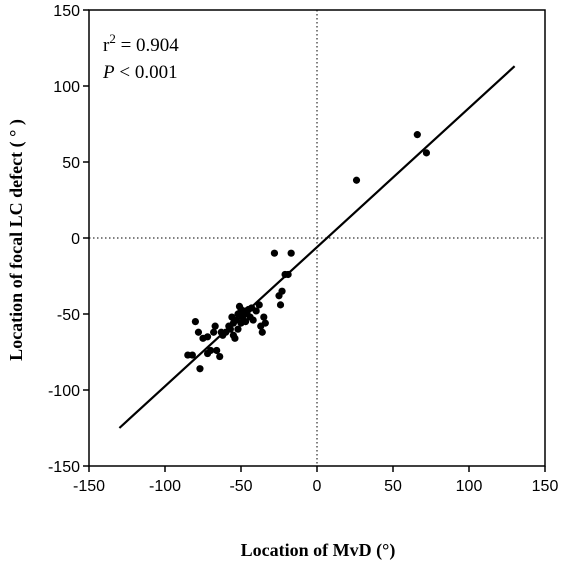 This screenshot has height=561, width=562. I want to click on y-axis-title: Location of focal LC defect ( ° ), so click(16, 240).